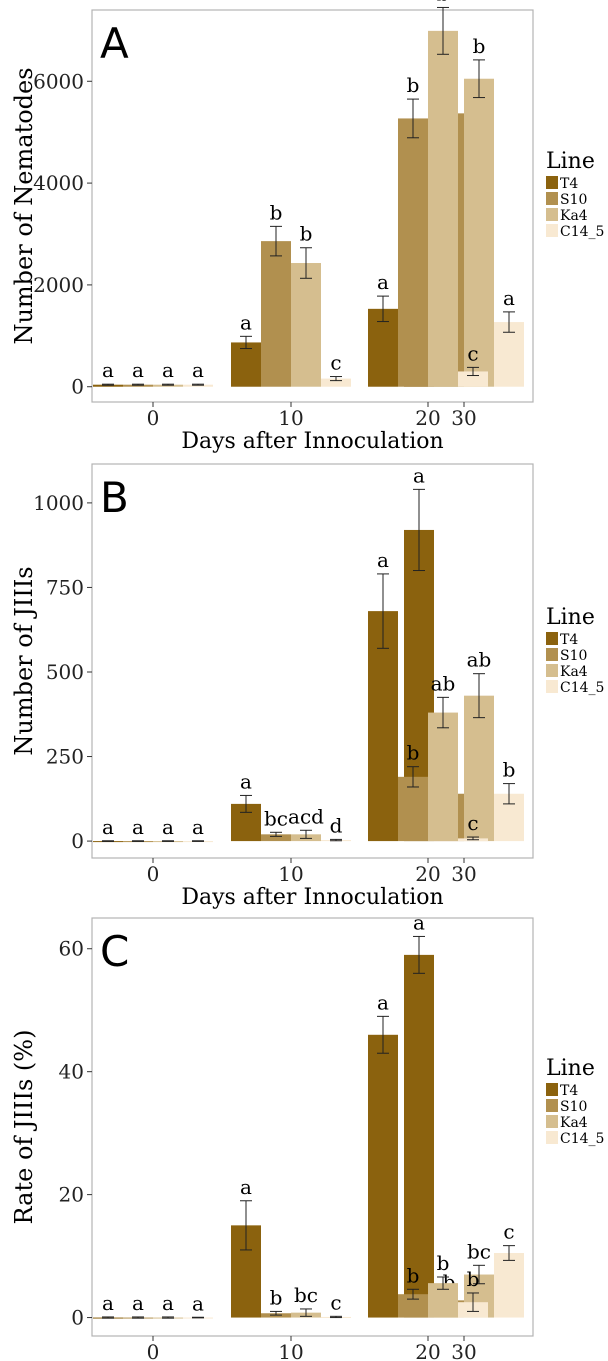 This screenshot has width=608, height=1361. What do you see at coordinates (336, 825) in the screenshot?
I see `significance-letter: d` at bounding box center [336, 825].